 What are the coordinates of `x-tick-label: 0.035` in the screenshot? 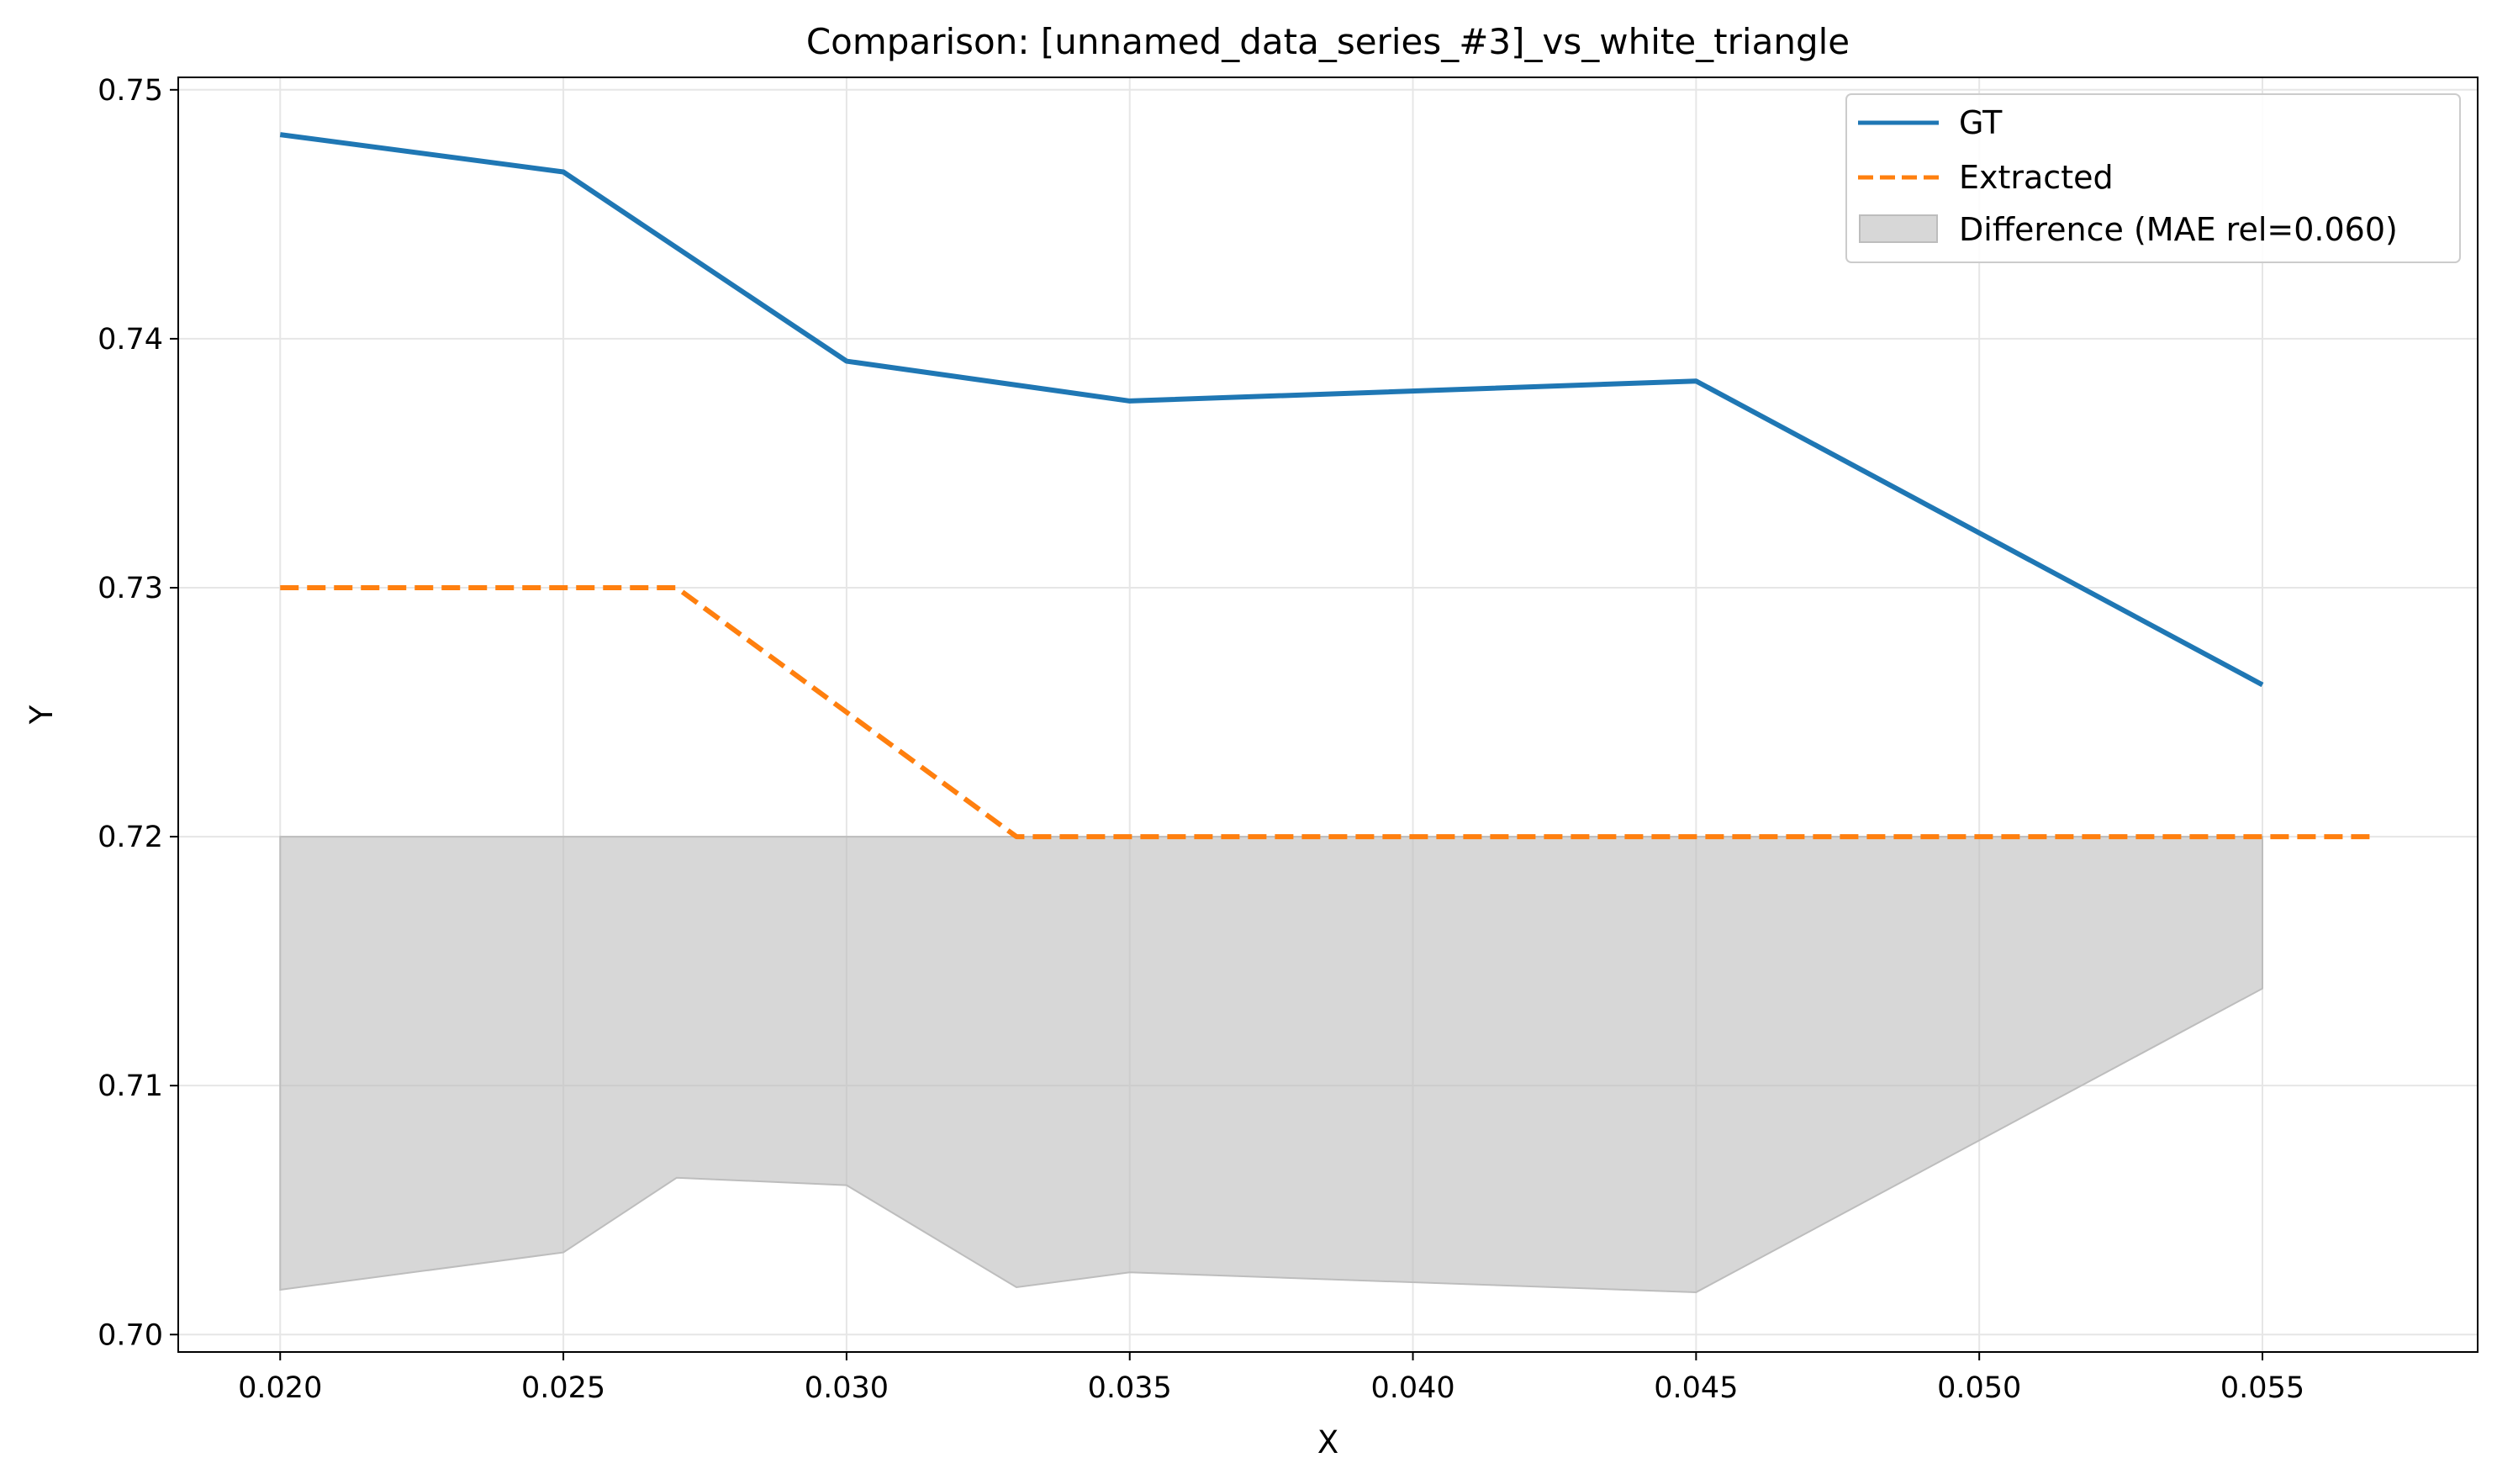 It's located at (1130, 1388).